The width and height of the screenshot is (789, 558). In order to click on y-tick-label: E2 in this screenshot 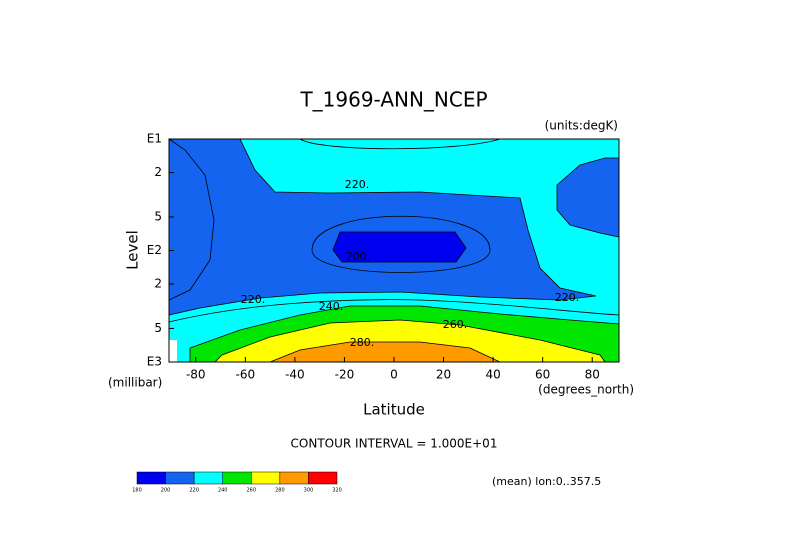, I will do `click(154, 250)`.